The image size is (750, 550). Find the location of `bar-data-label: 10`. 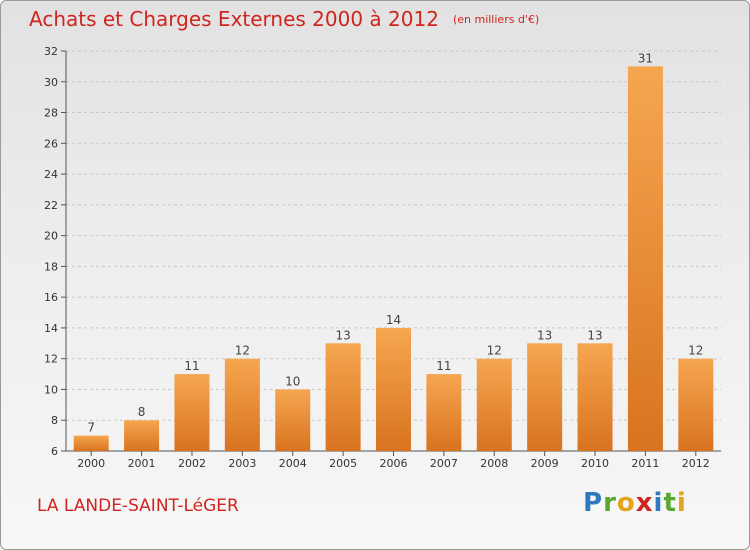

bar-data-label: 10 is located at coordinates (292, 381).